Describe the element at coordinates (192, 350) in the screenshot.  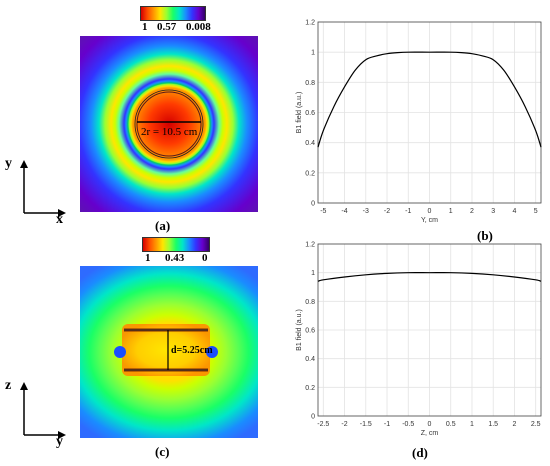
I see `gap-annotation: d=5.25cm` at that location.